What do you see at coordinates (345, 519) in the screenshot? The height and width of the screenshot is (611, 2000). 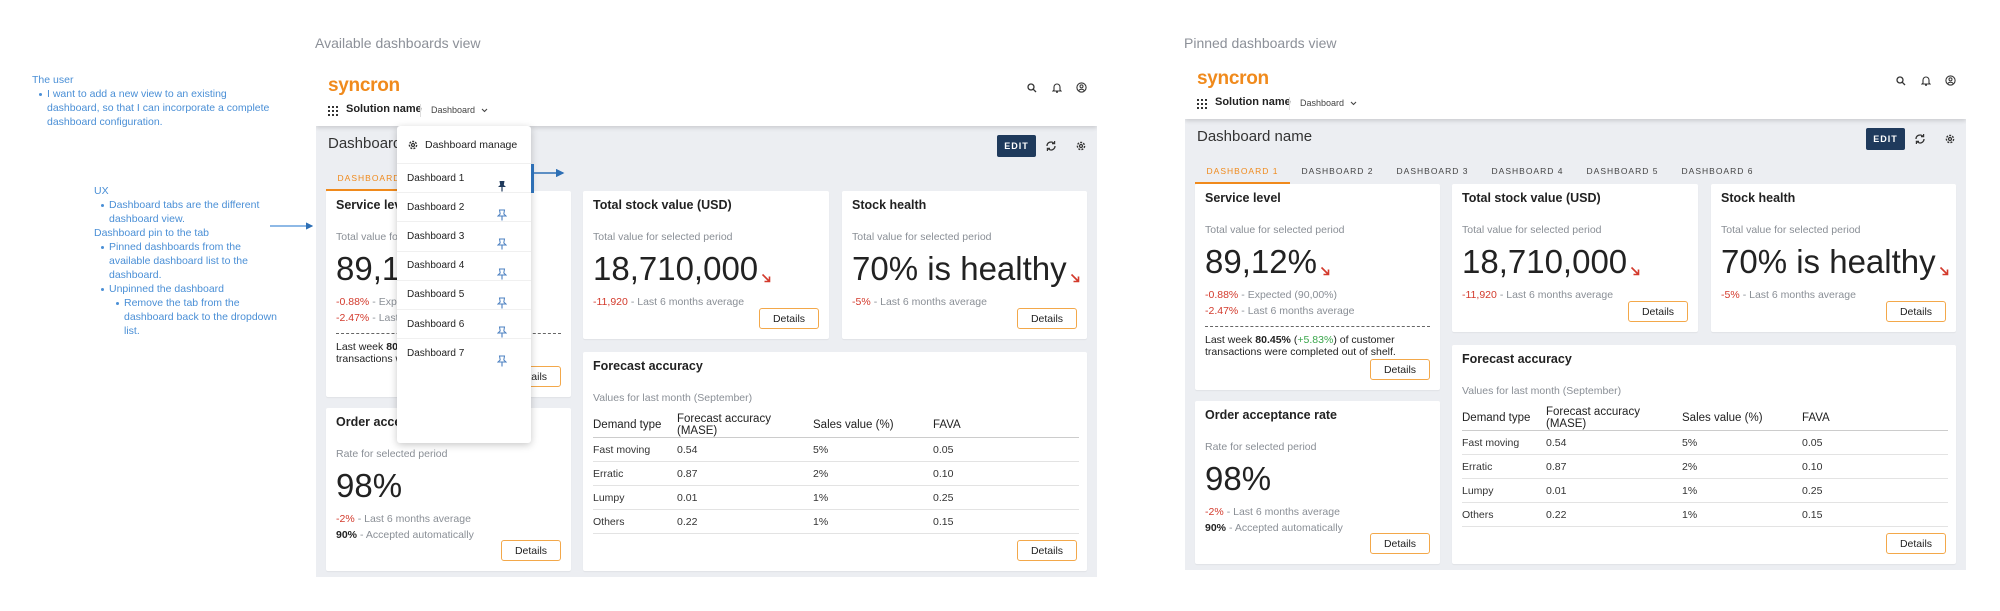 I see `trend-delta: -2%` at bounding box center [345, 519].